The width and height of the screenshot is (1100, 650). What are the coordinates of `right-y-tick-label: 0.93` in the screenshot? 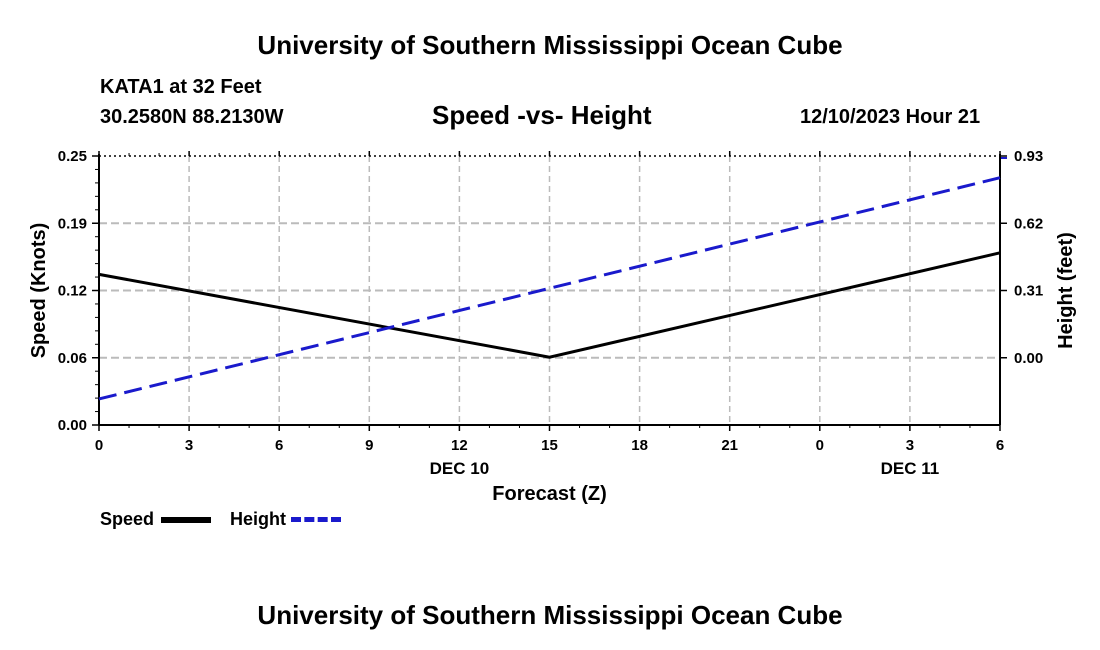 It's located at (1028, 156).